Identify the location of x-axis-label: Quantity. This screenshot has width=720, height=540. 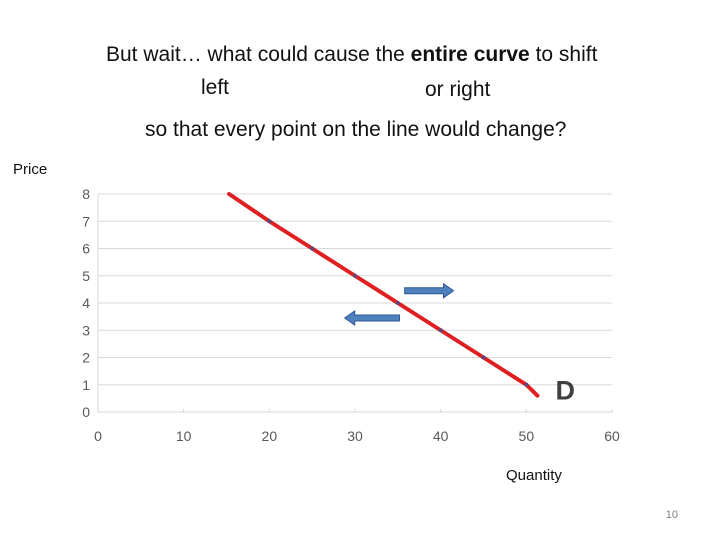
(534, 475).